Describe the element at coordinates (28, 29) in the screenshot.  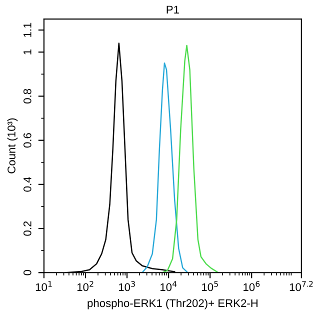
I see `y-tick-label: 1.1` at that location.